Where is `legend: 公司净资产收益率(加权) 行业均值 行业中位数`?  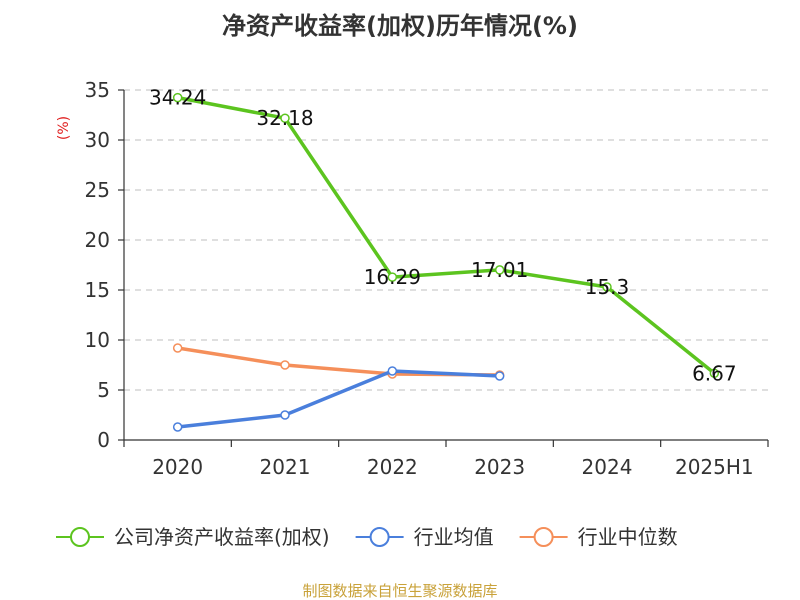 legend: 公司净资产收益率(加权) 行业均值 行业中位数 is located at coordinates (367, 537).